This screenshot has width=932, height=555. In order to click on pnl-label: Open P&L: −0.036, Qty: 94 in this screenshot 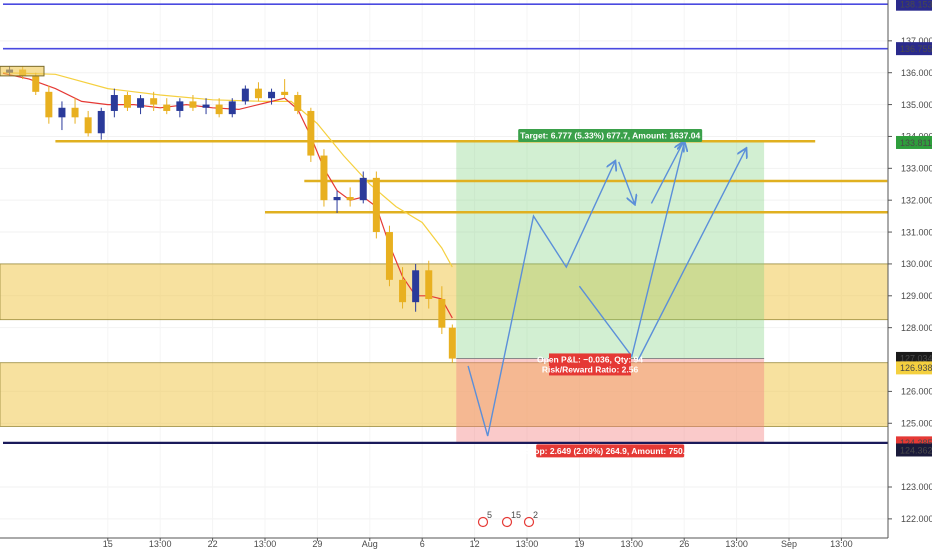, I will do `click(590, 360)`.